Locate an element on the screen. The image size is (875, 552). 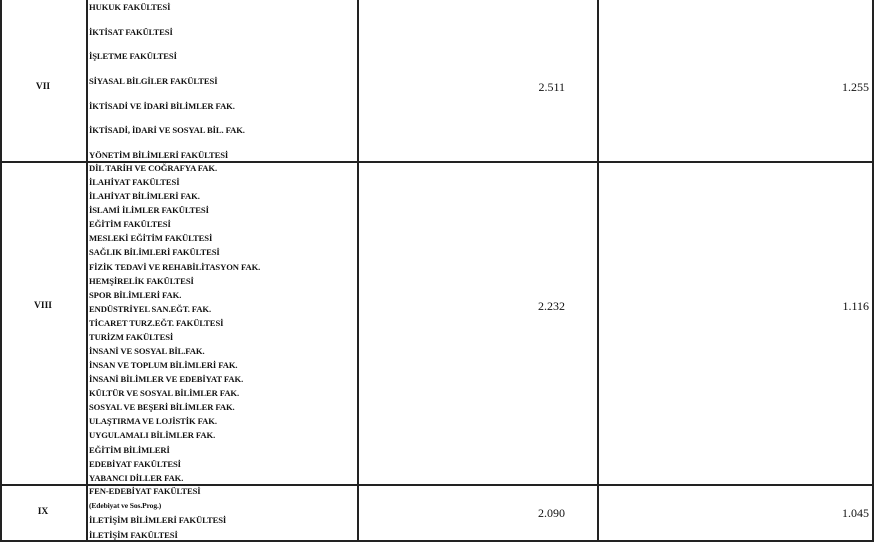
faculty-name: İLETİŞİM FAKÜLTESİ is located at coordinates (133, 535).